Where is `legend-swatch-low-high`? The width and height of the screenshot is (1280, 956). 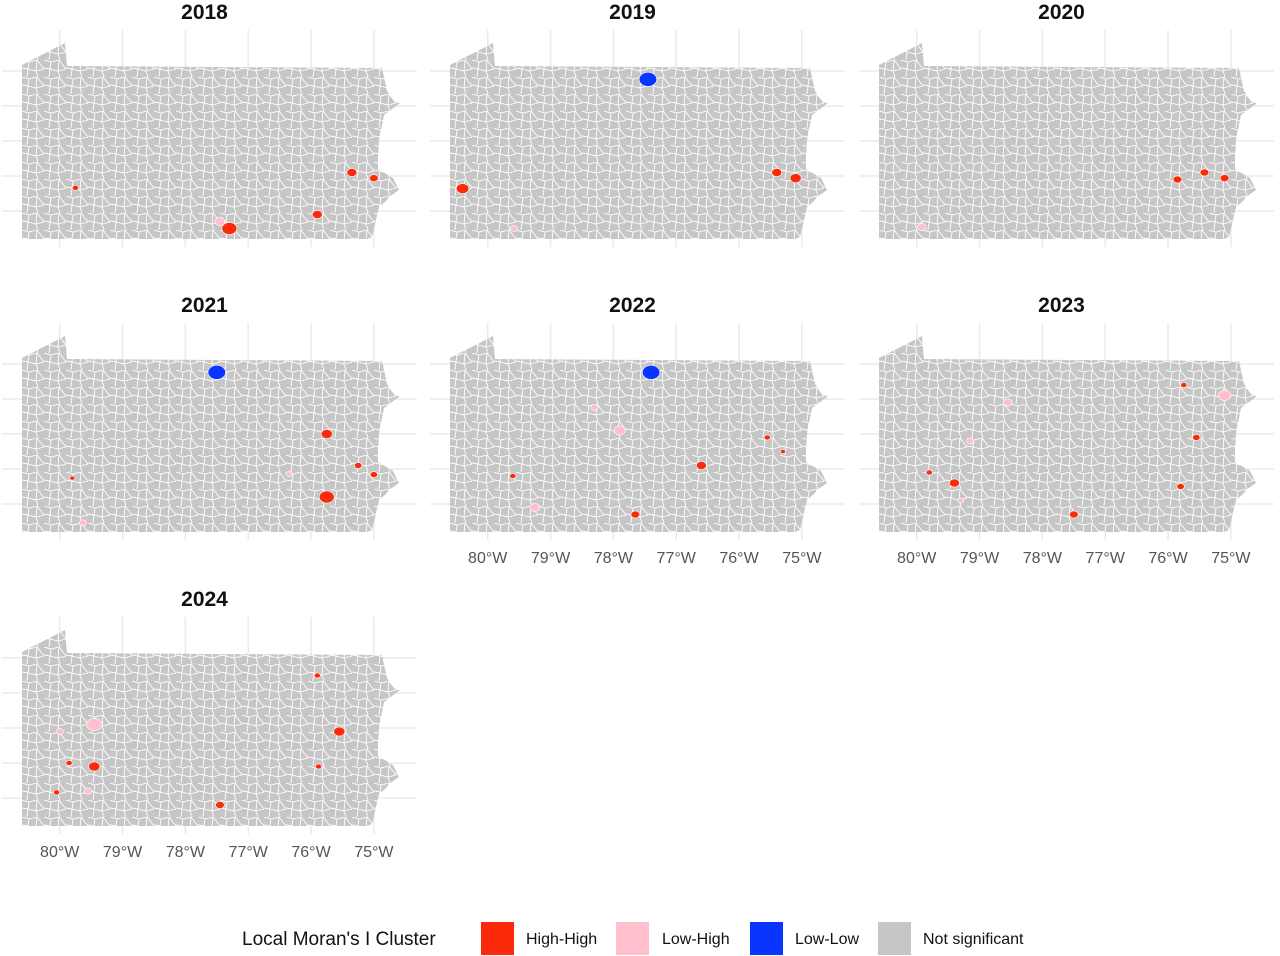
legend-swatch-low-high is located at coordinates (632, 938).